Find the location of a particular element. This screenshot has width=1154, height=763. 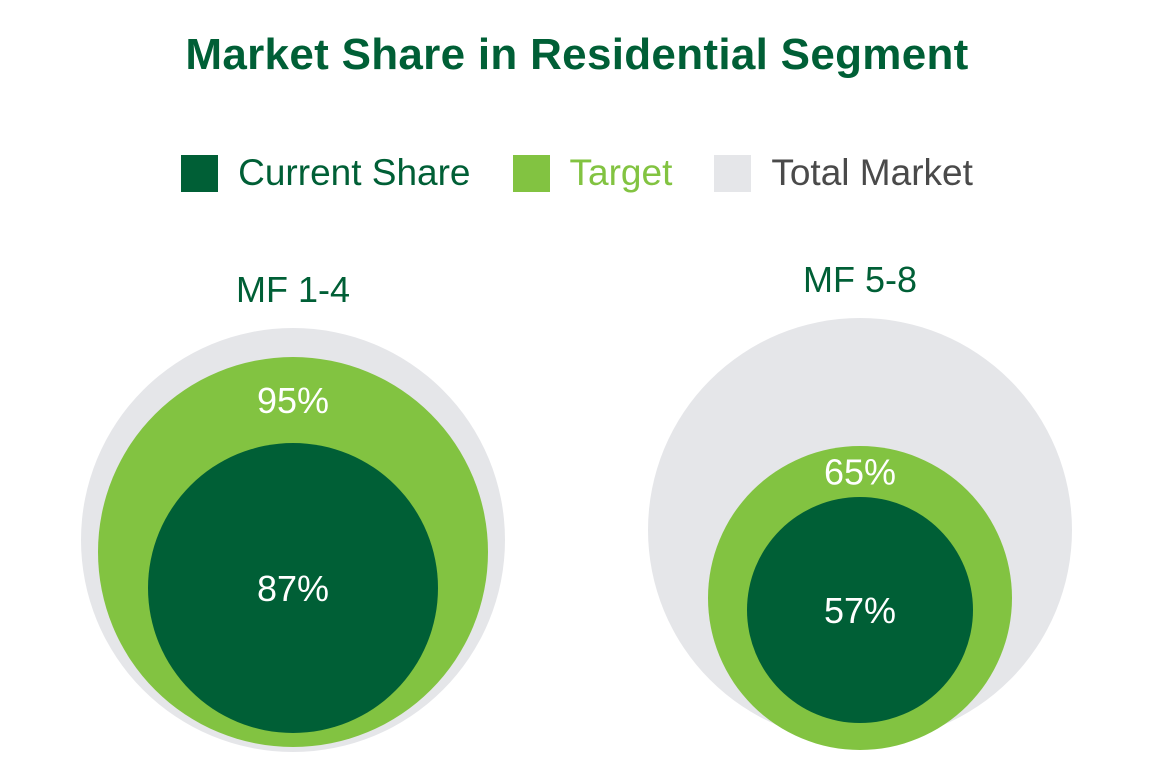

legend: Current Share Target Total Market is located at coordinates (577, 173).